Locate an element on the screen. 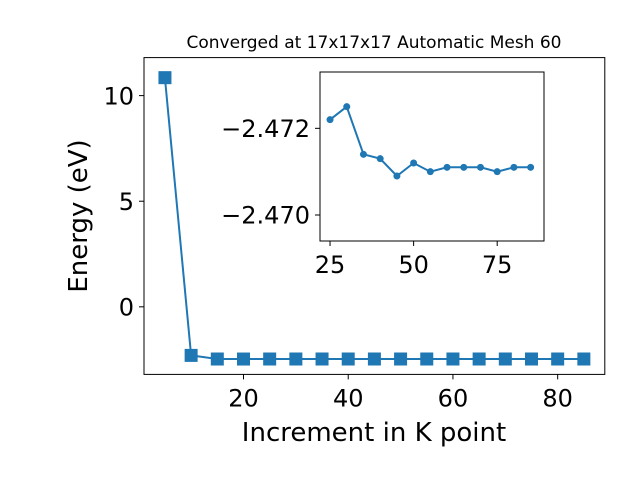  x-tick-label: 20 is located at coordinates (243, 398).